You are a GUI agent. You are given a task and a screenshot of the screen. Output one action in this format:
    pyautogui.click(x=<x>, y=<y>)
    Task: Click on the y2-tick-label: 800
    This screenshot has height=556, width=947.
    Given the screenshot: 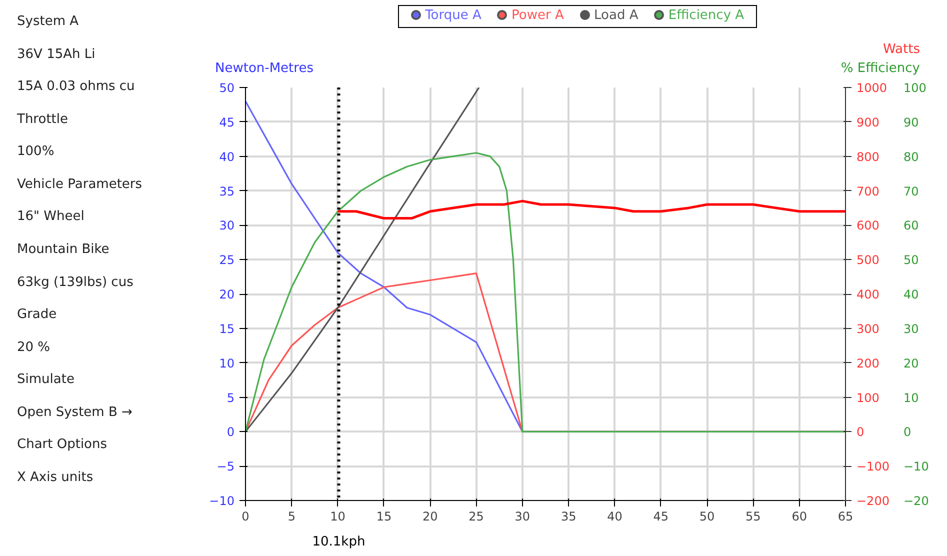 What is the action you would take?
    pyautogui.click(x=868, y=157)
    